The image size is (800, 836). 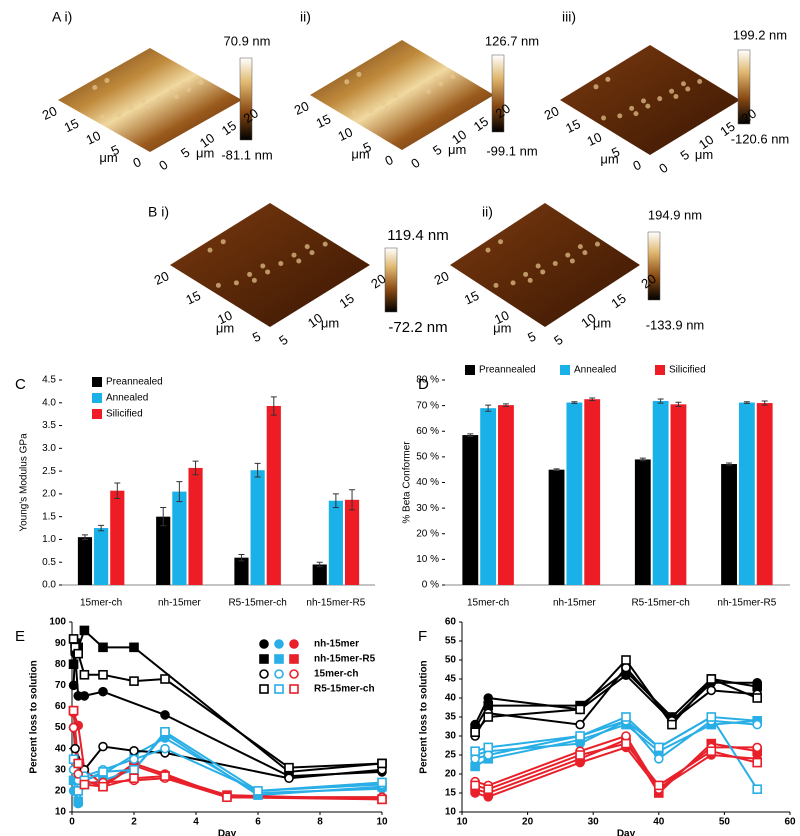 What do you see at coordinates (569, 17) in the screenshot?
I see `panel-label: iii)` at bounding box center [569, 17].